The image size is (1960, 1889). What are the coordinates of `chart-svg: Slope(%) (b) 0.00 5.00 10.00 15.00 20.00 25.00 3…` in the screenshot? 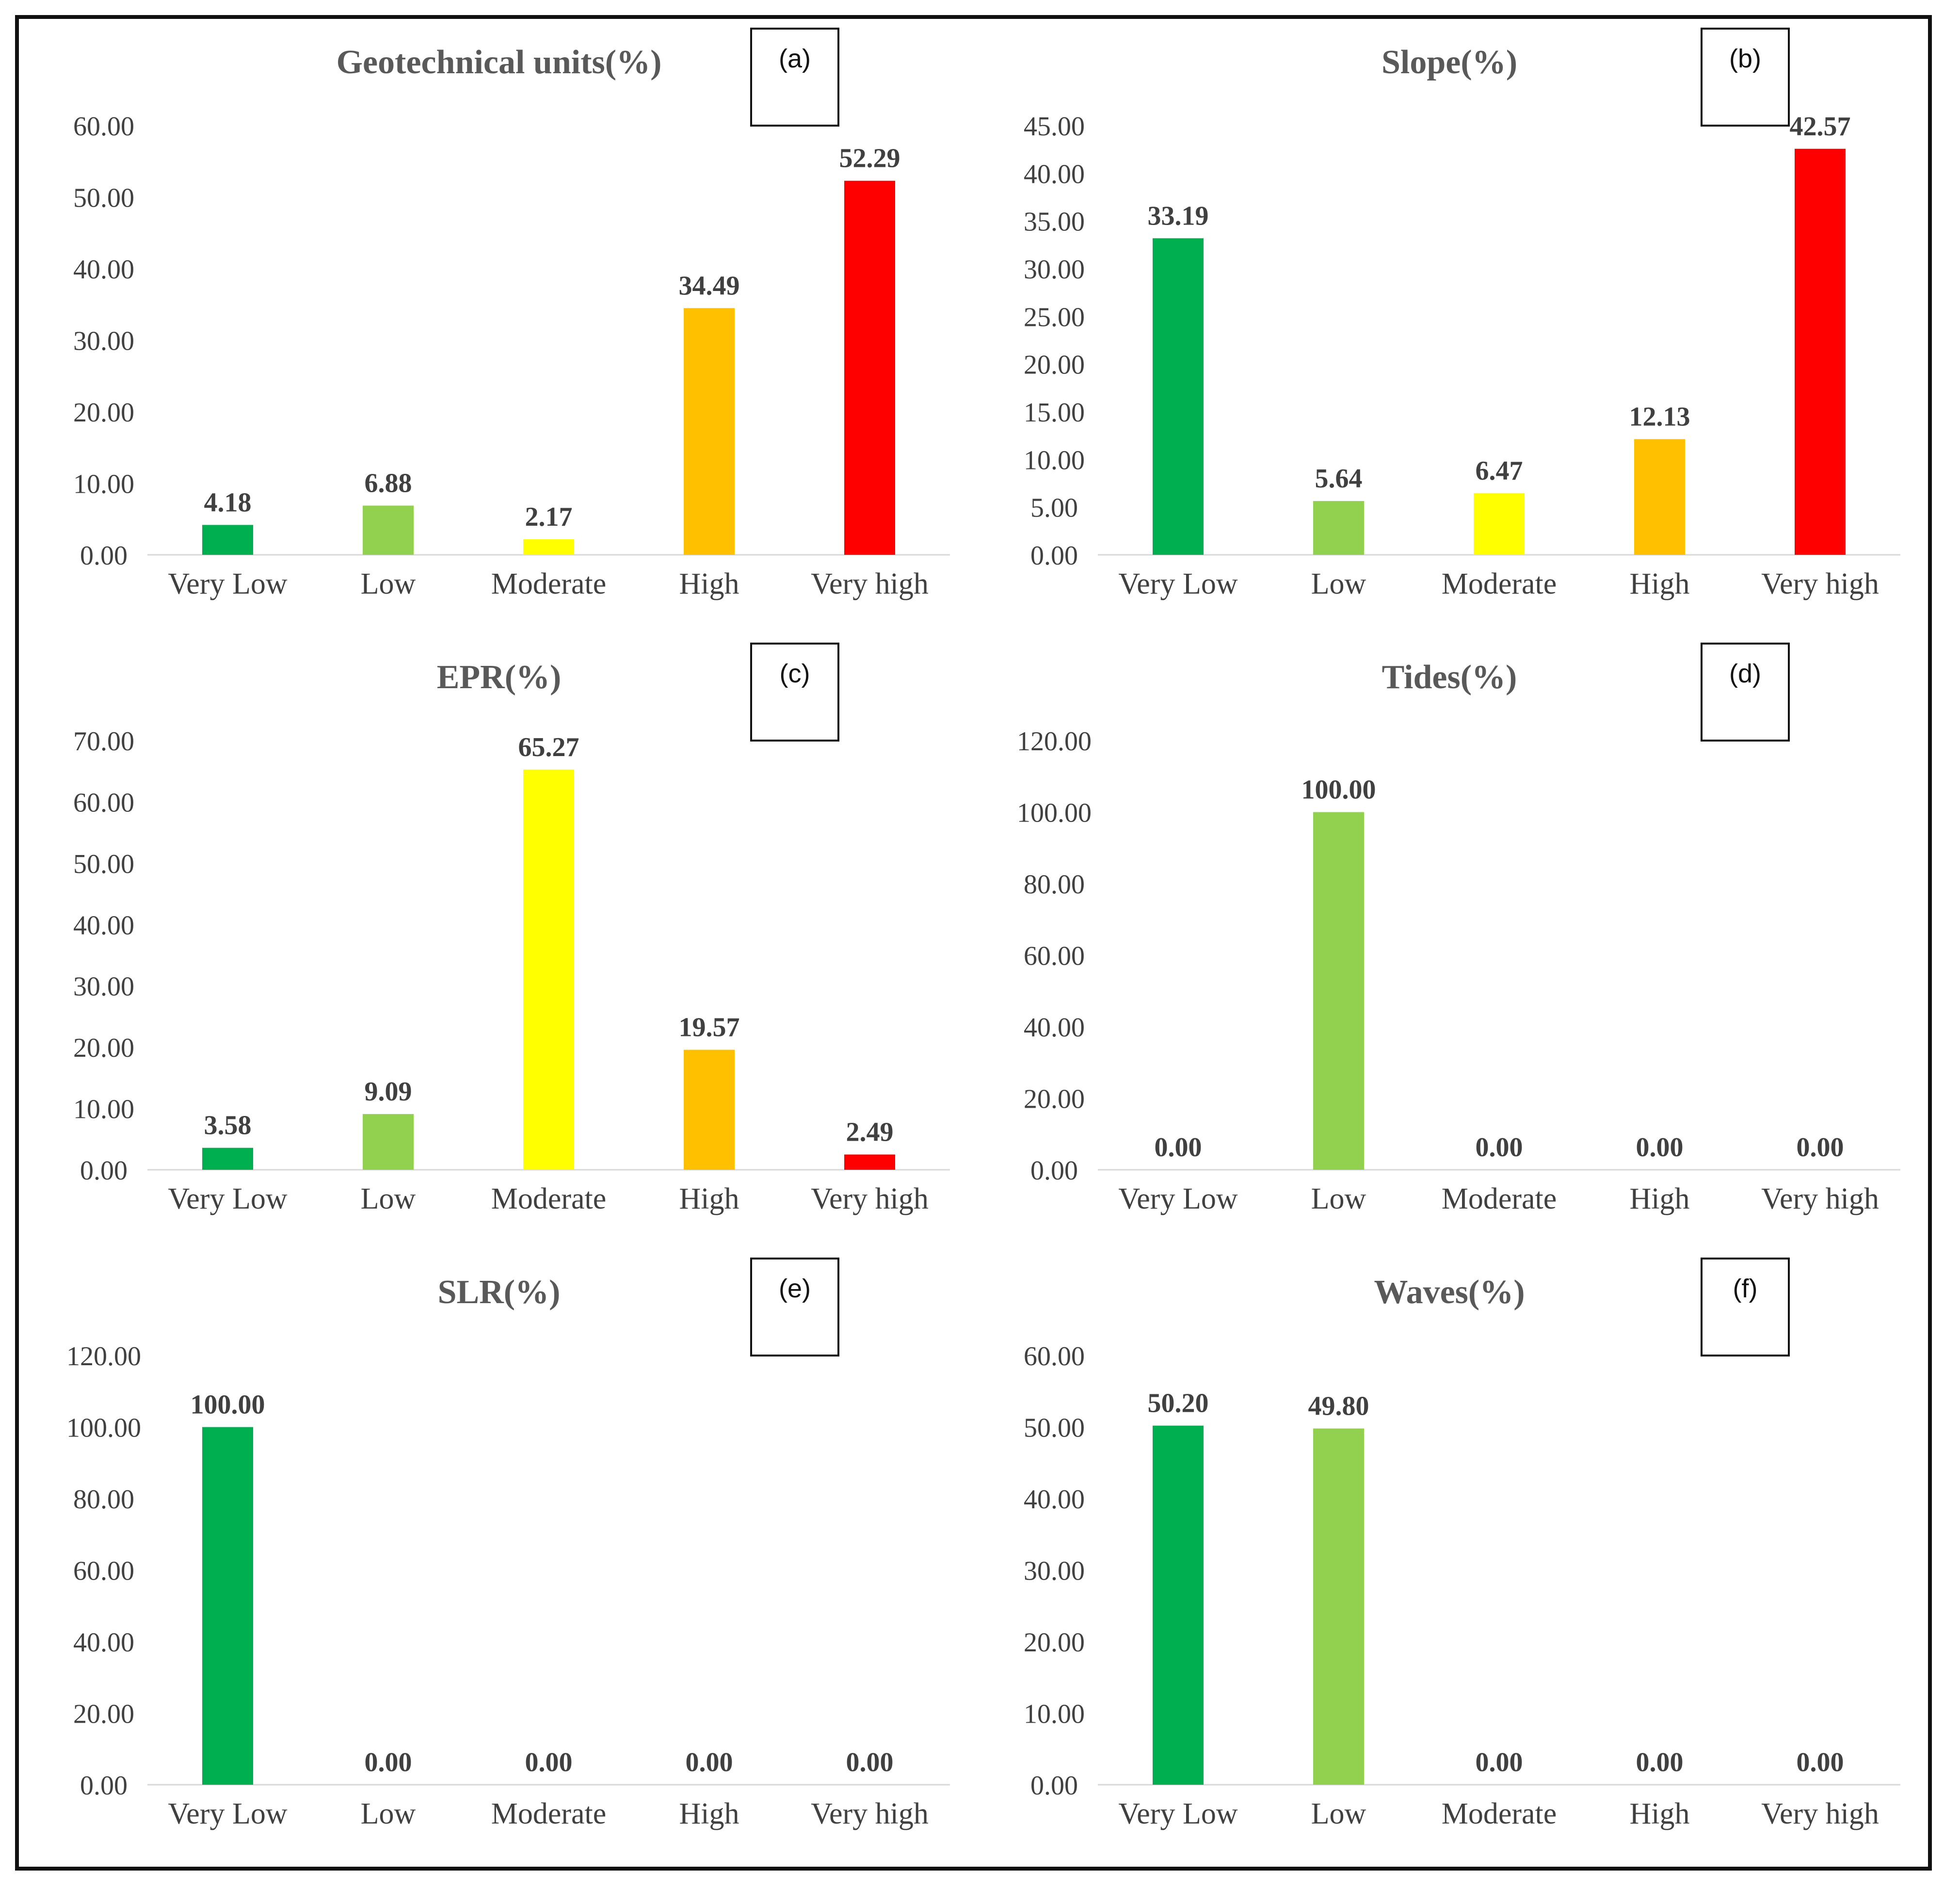 It's located at (1462, 314).